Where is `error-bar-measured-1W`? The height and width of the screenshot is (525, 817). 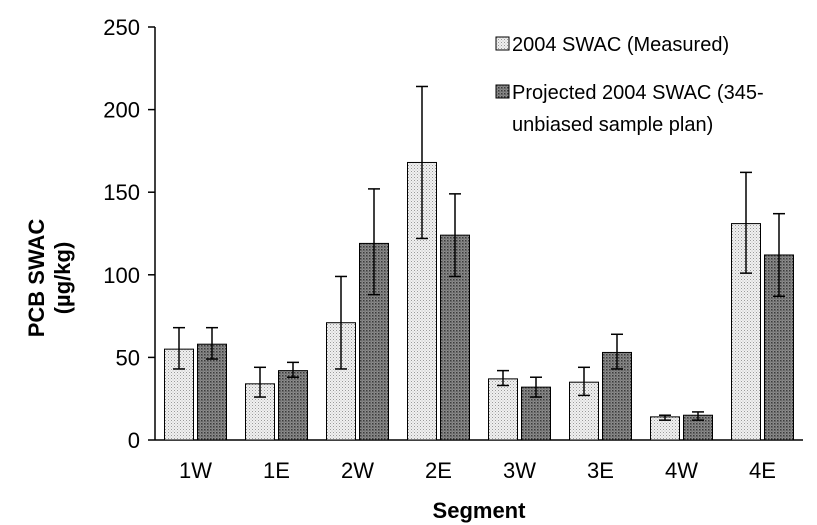
error-bar-measured-1W is located at coordinates (179, 348).